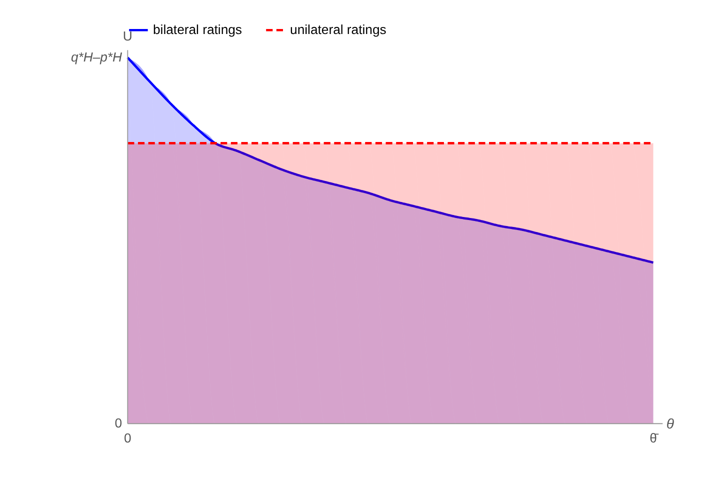  I want to click on text: θ̄, so click(654, 438).